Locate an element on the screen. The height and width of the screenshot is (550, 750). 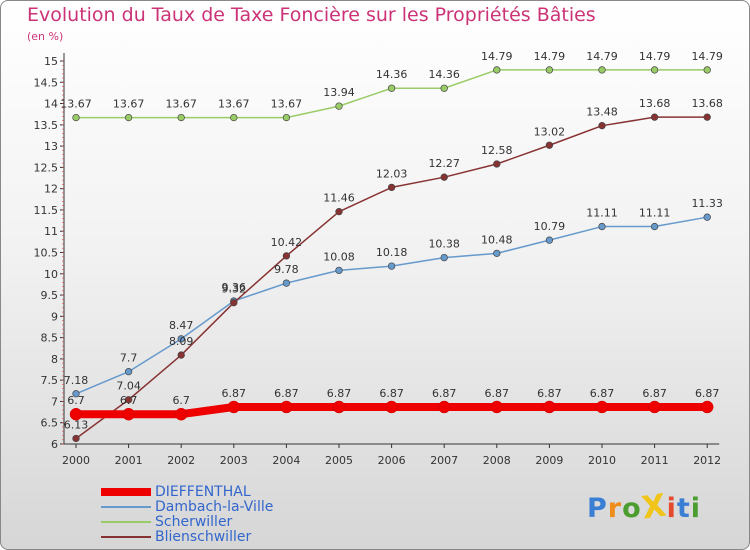
y-tick-label: 13.5 is located at coordinates (46, 125).